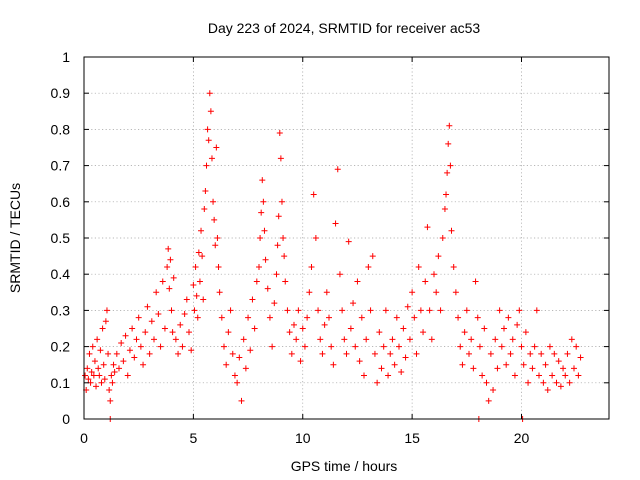 The height and width of the screenshot is (480, 640). I want to click on y-axis-label: SRMTID / TECUs, so click(15, 238).